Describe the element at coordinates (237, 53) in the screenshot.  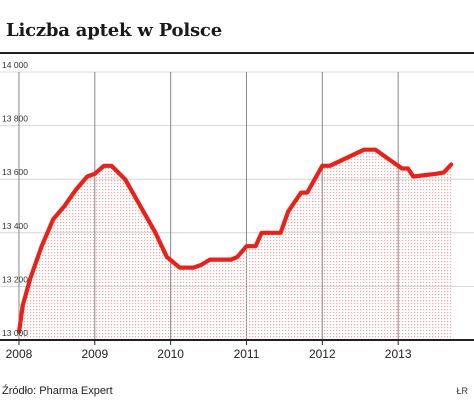
I see `title-rule` at that location.